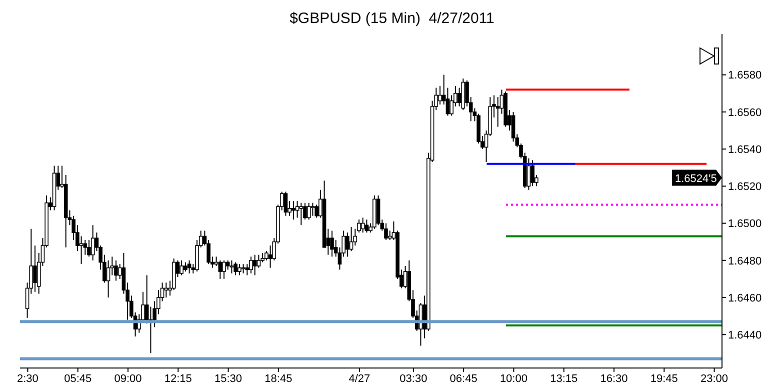 The height and width of the screenshot is (391, 784). Describe the element at coordinates (128, 378) in the screenshot. I see `x-tick-label: 09:00` at that location.